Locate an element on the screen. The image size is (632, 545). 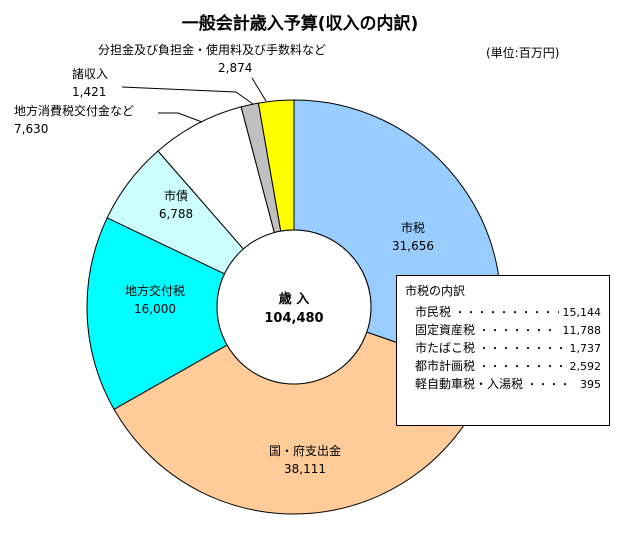
slice-label-name: 地方交付税 is located at coordinates (155, 290).